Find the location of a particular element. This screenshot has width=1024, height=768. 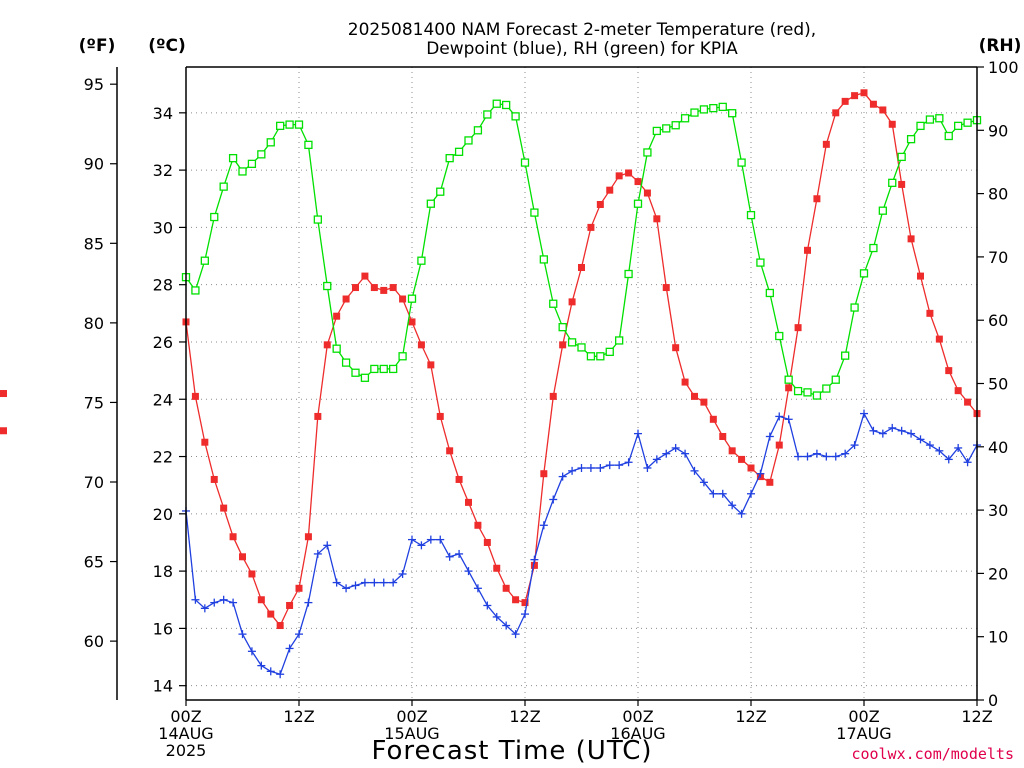

rh-tick-label: 100 is located at coordinates (1003, 67).